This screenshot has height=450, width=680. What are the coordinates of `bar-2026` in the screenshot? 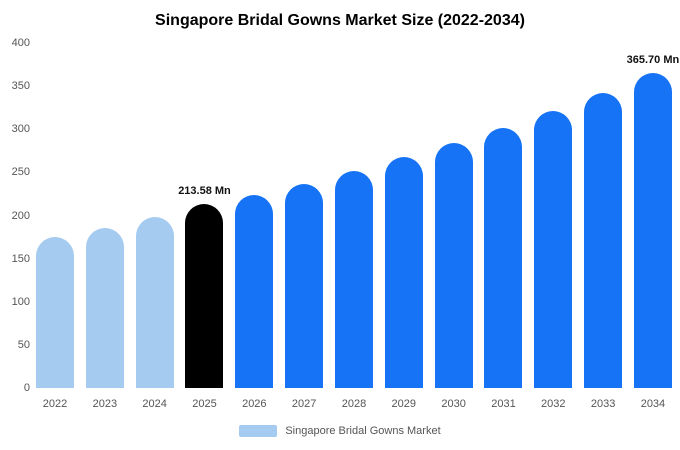 It's located at (254, 291).